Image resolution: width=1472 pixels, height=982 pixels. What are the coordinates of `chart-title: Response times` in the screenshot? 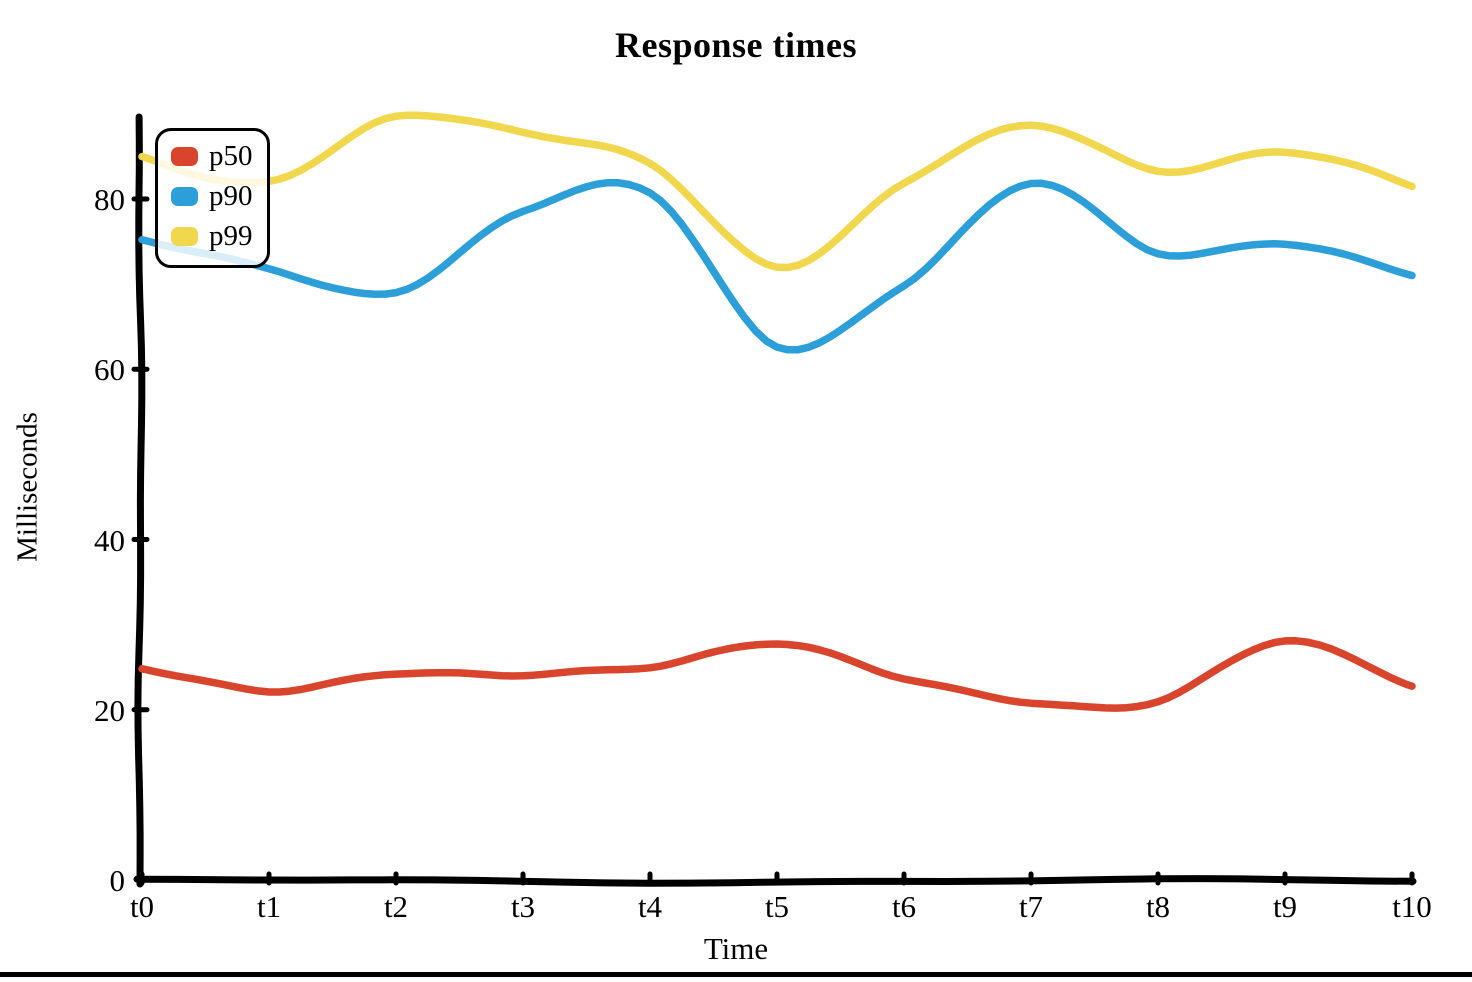 It's located at (736, 45).